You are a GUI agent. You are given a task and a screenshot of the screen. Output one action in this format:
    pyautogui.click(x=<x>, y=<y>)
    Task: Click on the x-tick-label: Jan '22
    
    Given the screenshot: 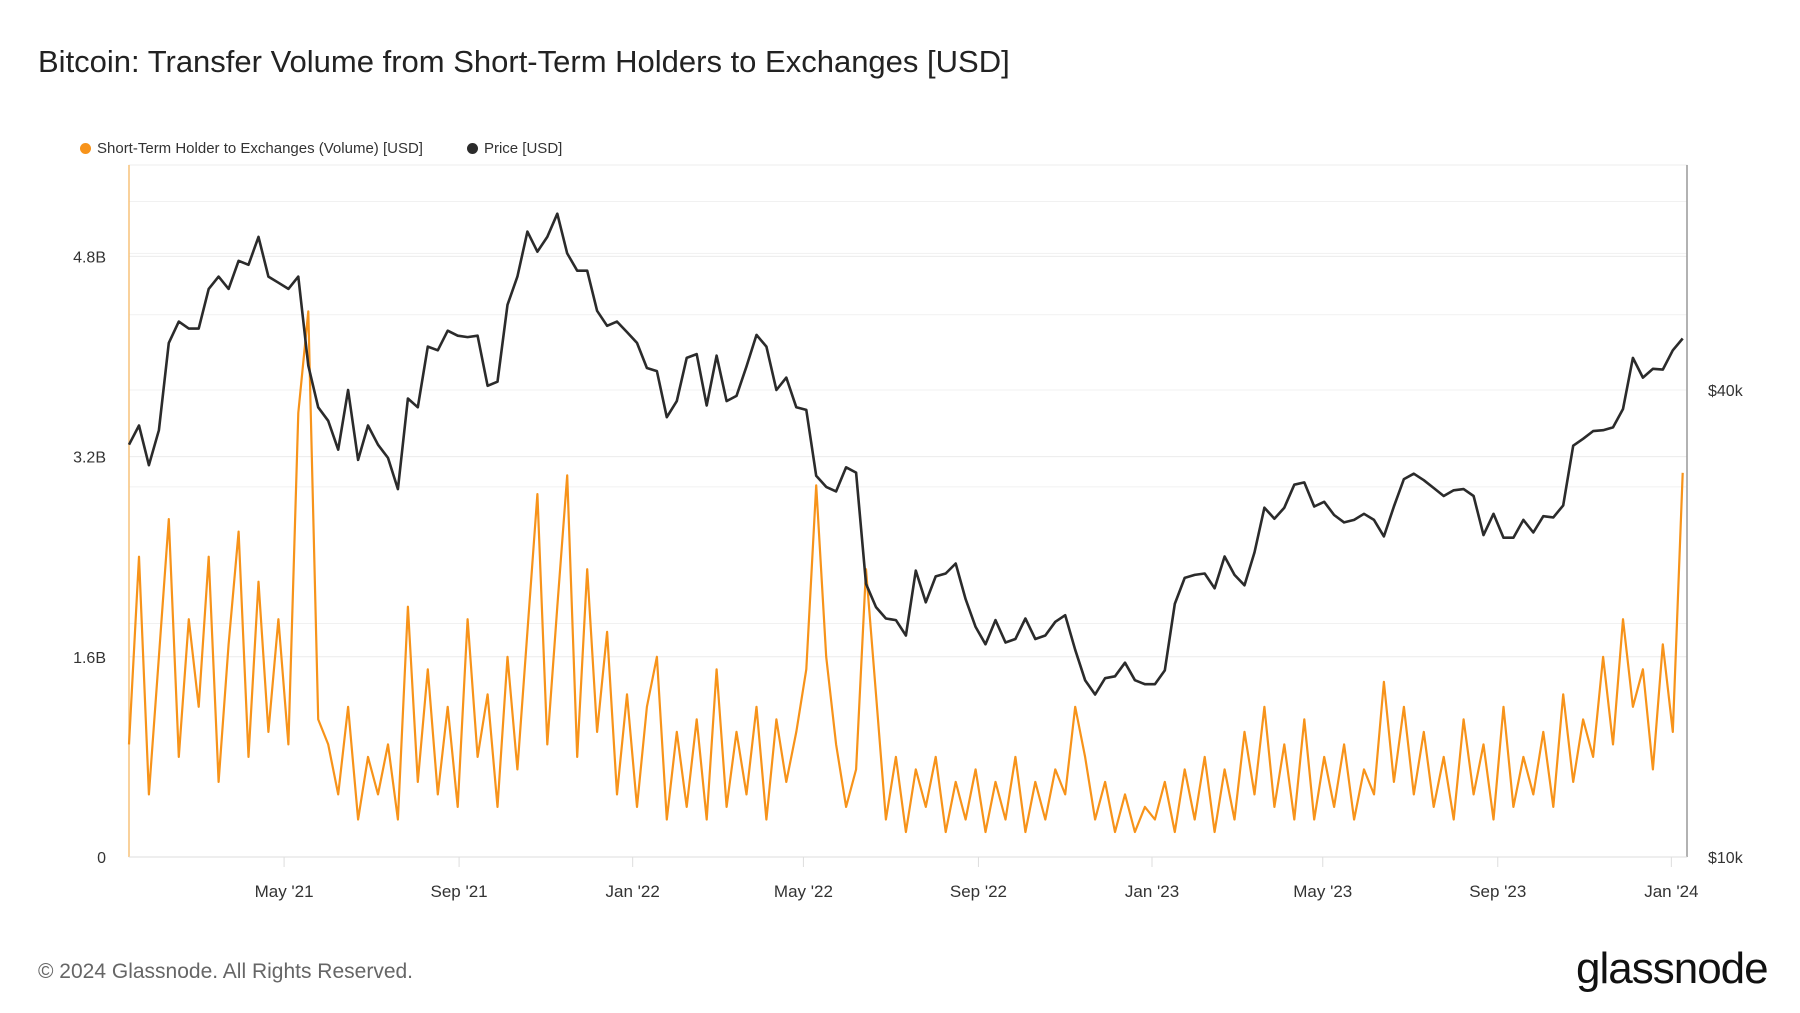 What is the action you would take?
    pyautogui.click(x=633, y=891)
    